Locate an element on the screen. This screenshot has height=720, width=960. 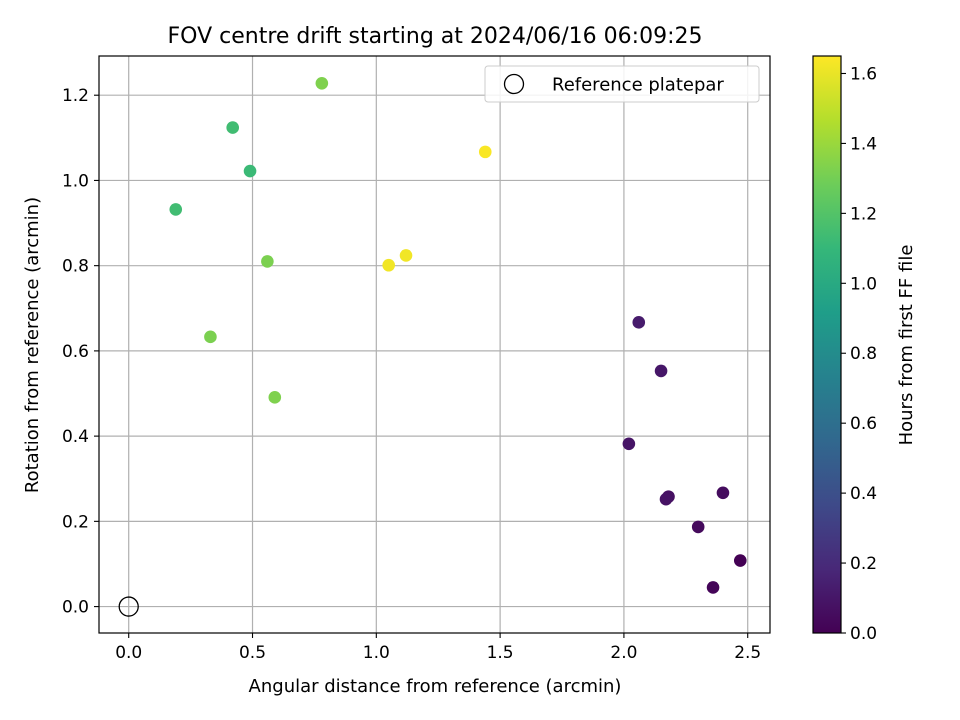
colorbar-tick-label: 0.0 is located at coordinates (863, 634).